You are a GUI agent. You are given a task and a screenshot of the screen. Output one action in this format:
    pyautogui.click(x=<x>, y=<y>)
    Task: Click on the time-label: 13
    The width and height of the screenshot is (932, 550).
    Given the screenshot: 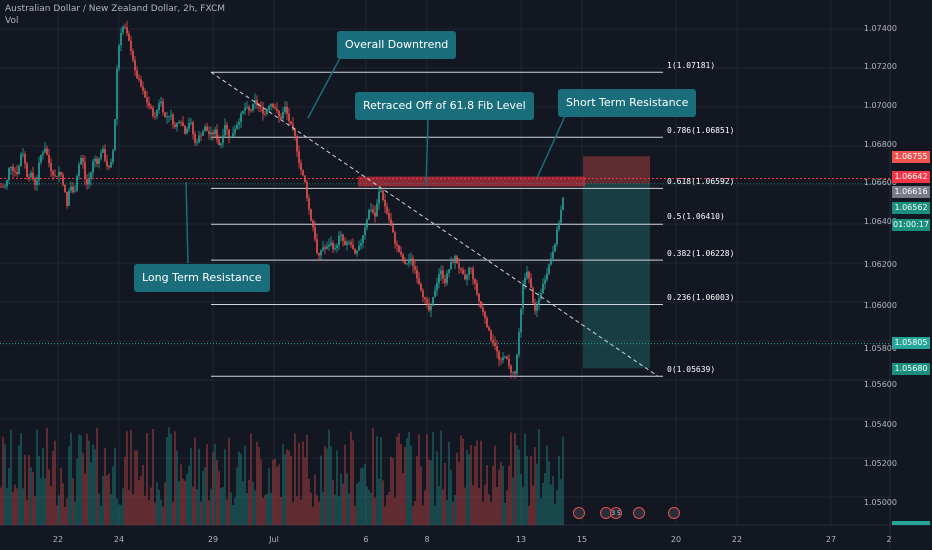 What is the action you would take?
    pyautogui.click(x=521, y=539)
    